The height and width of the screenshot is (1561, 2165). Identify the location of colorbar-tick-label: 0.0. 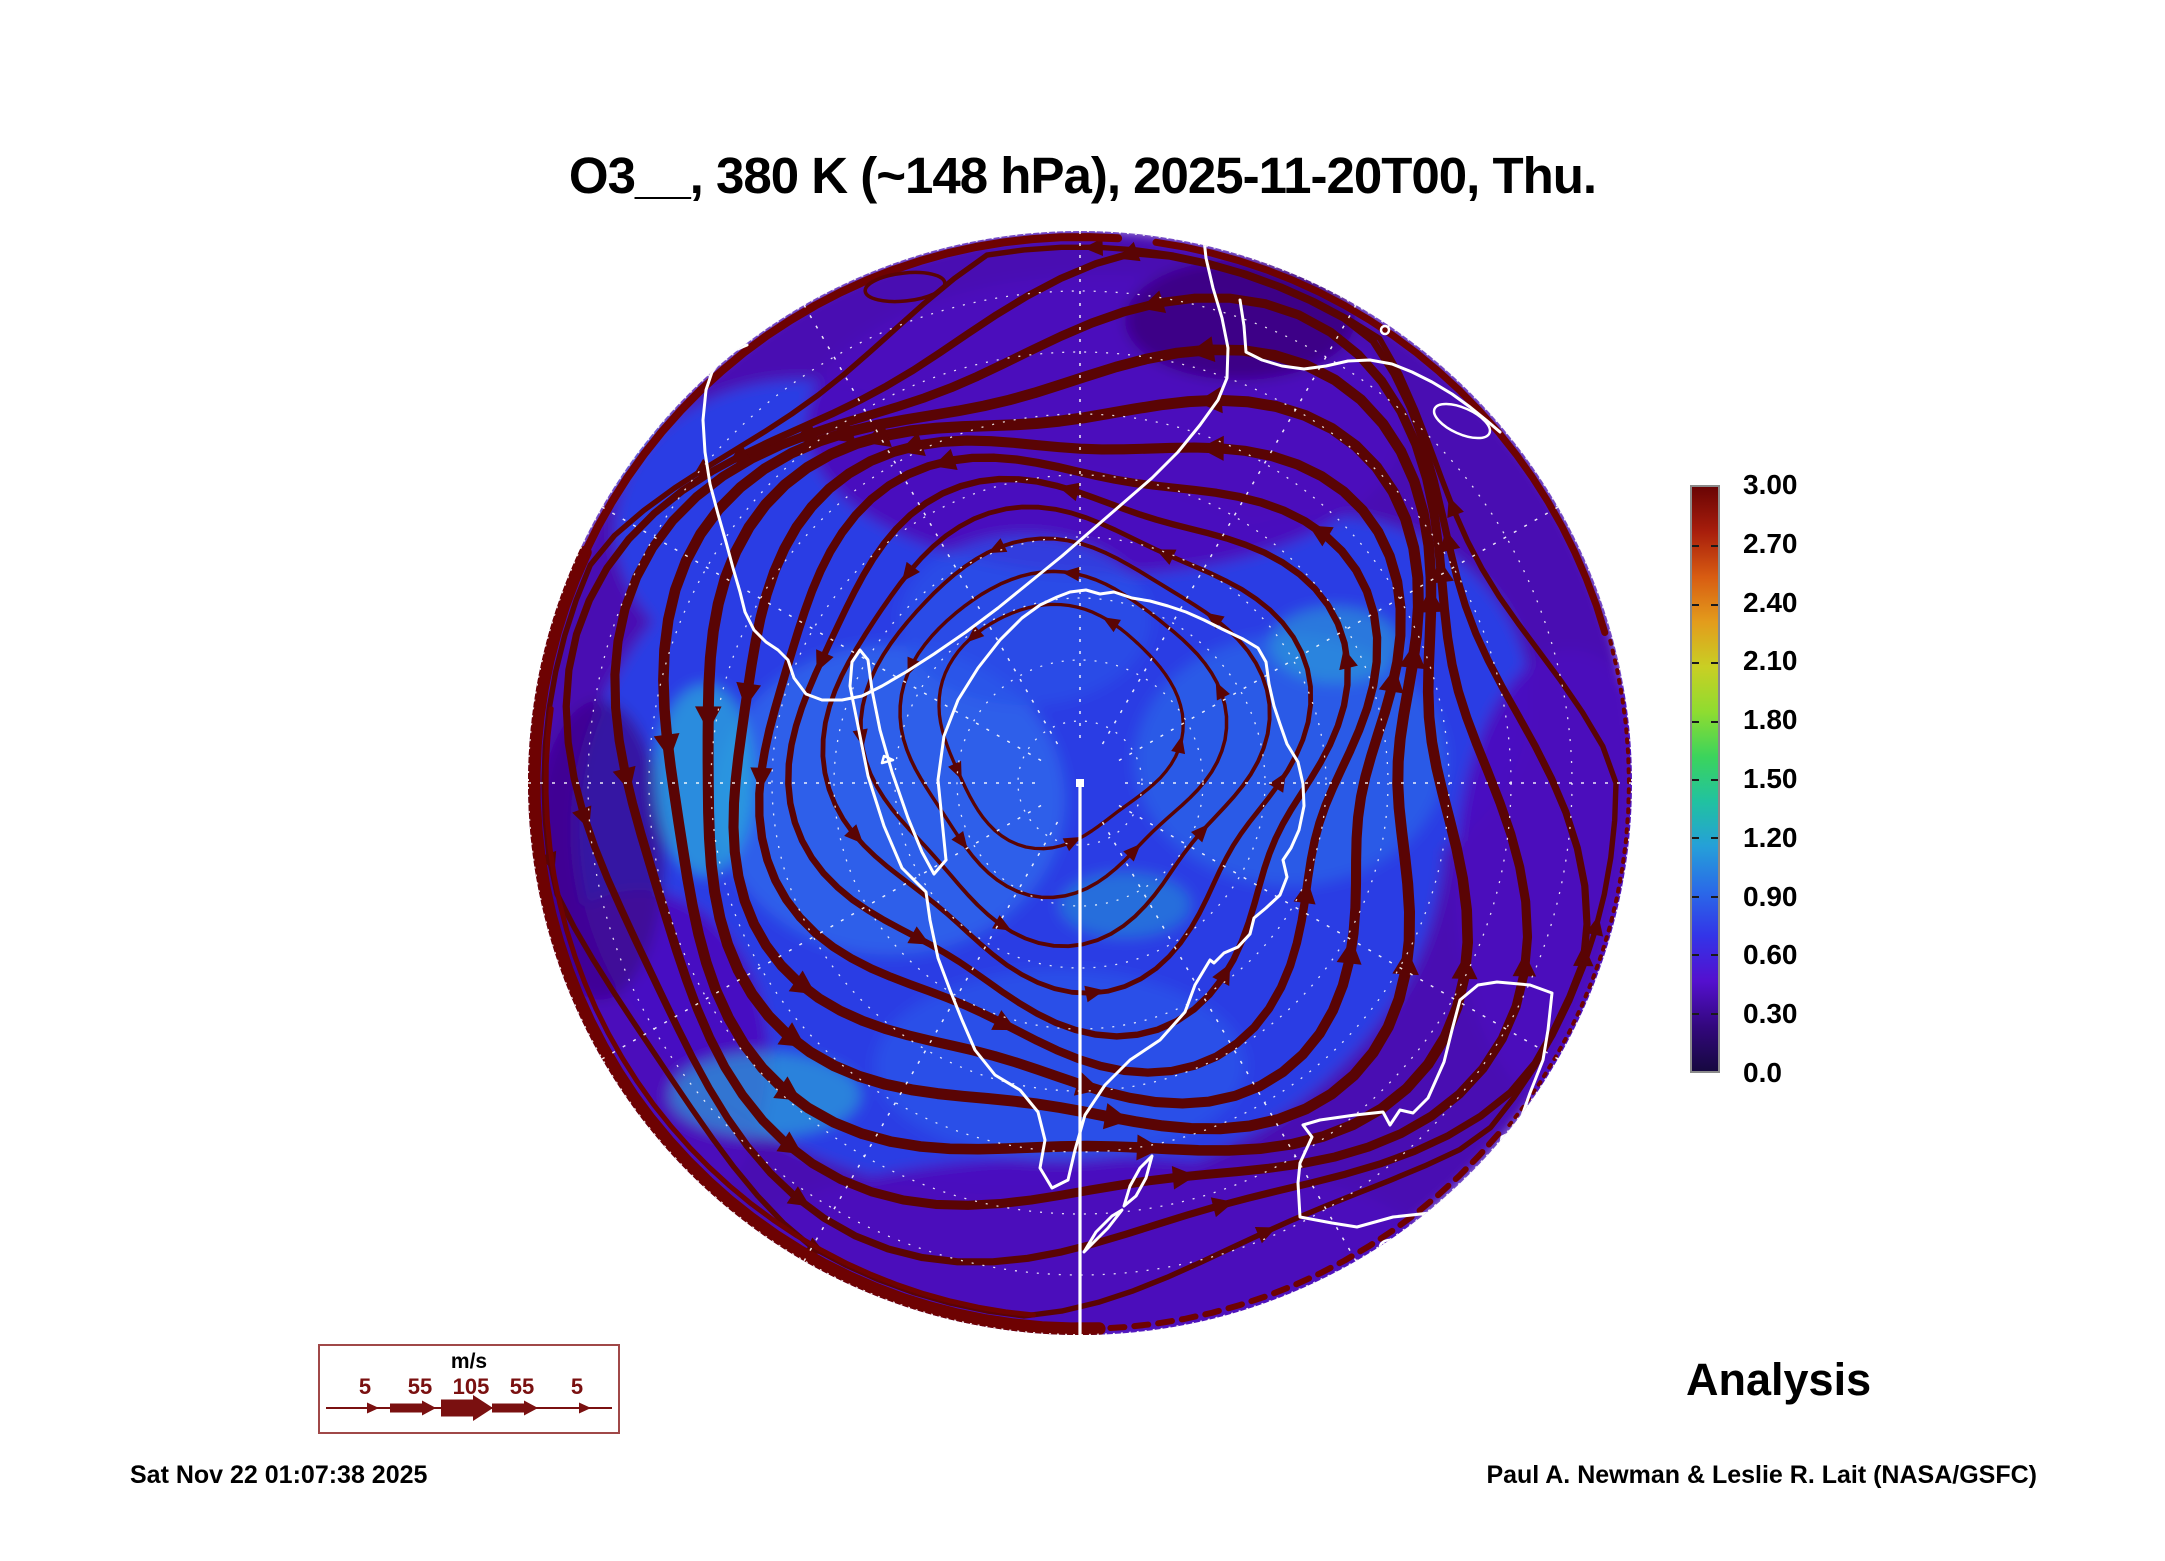
(1762, 1072).